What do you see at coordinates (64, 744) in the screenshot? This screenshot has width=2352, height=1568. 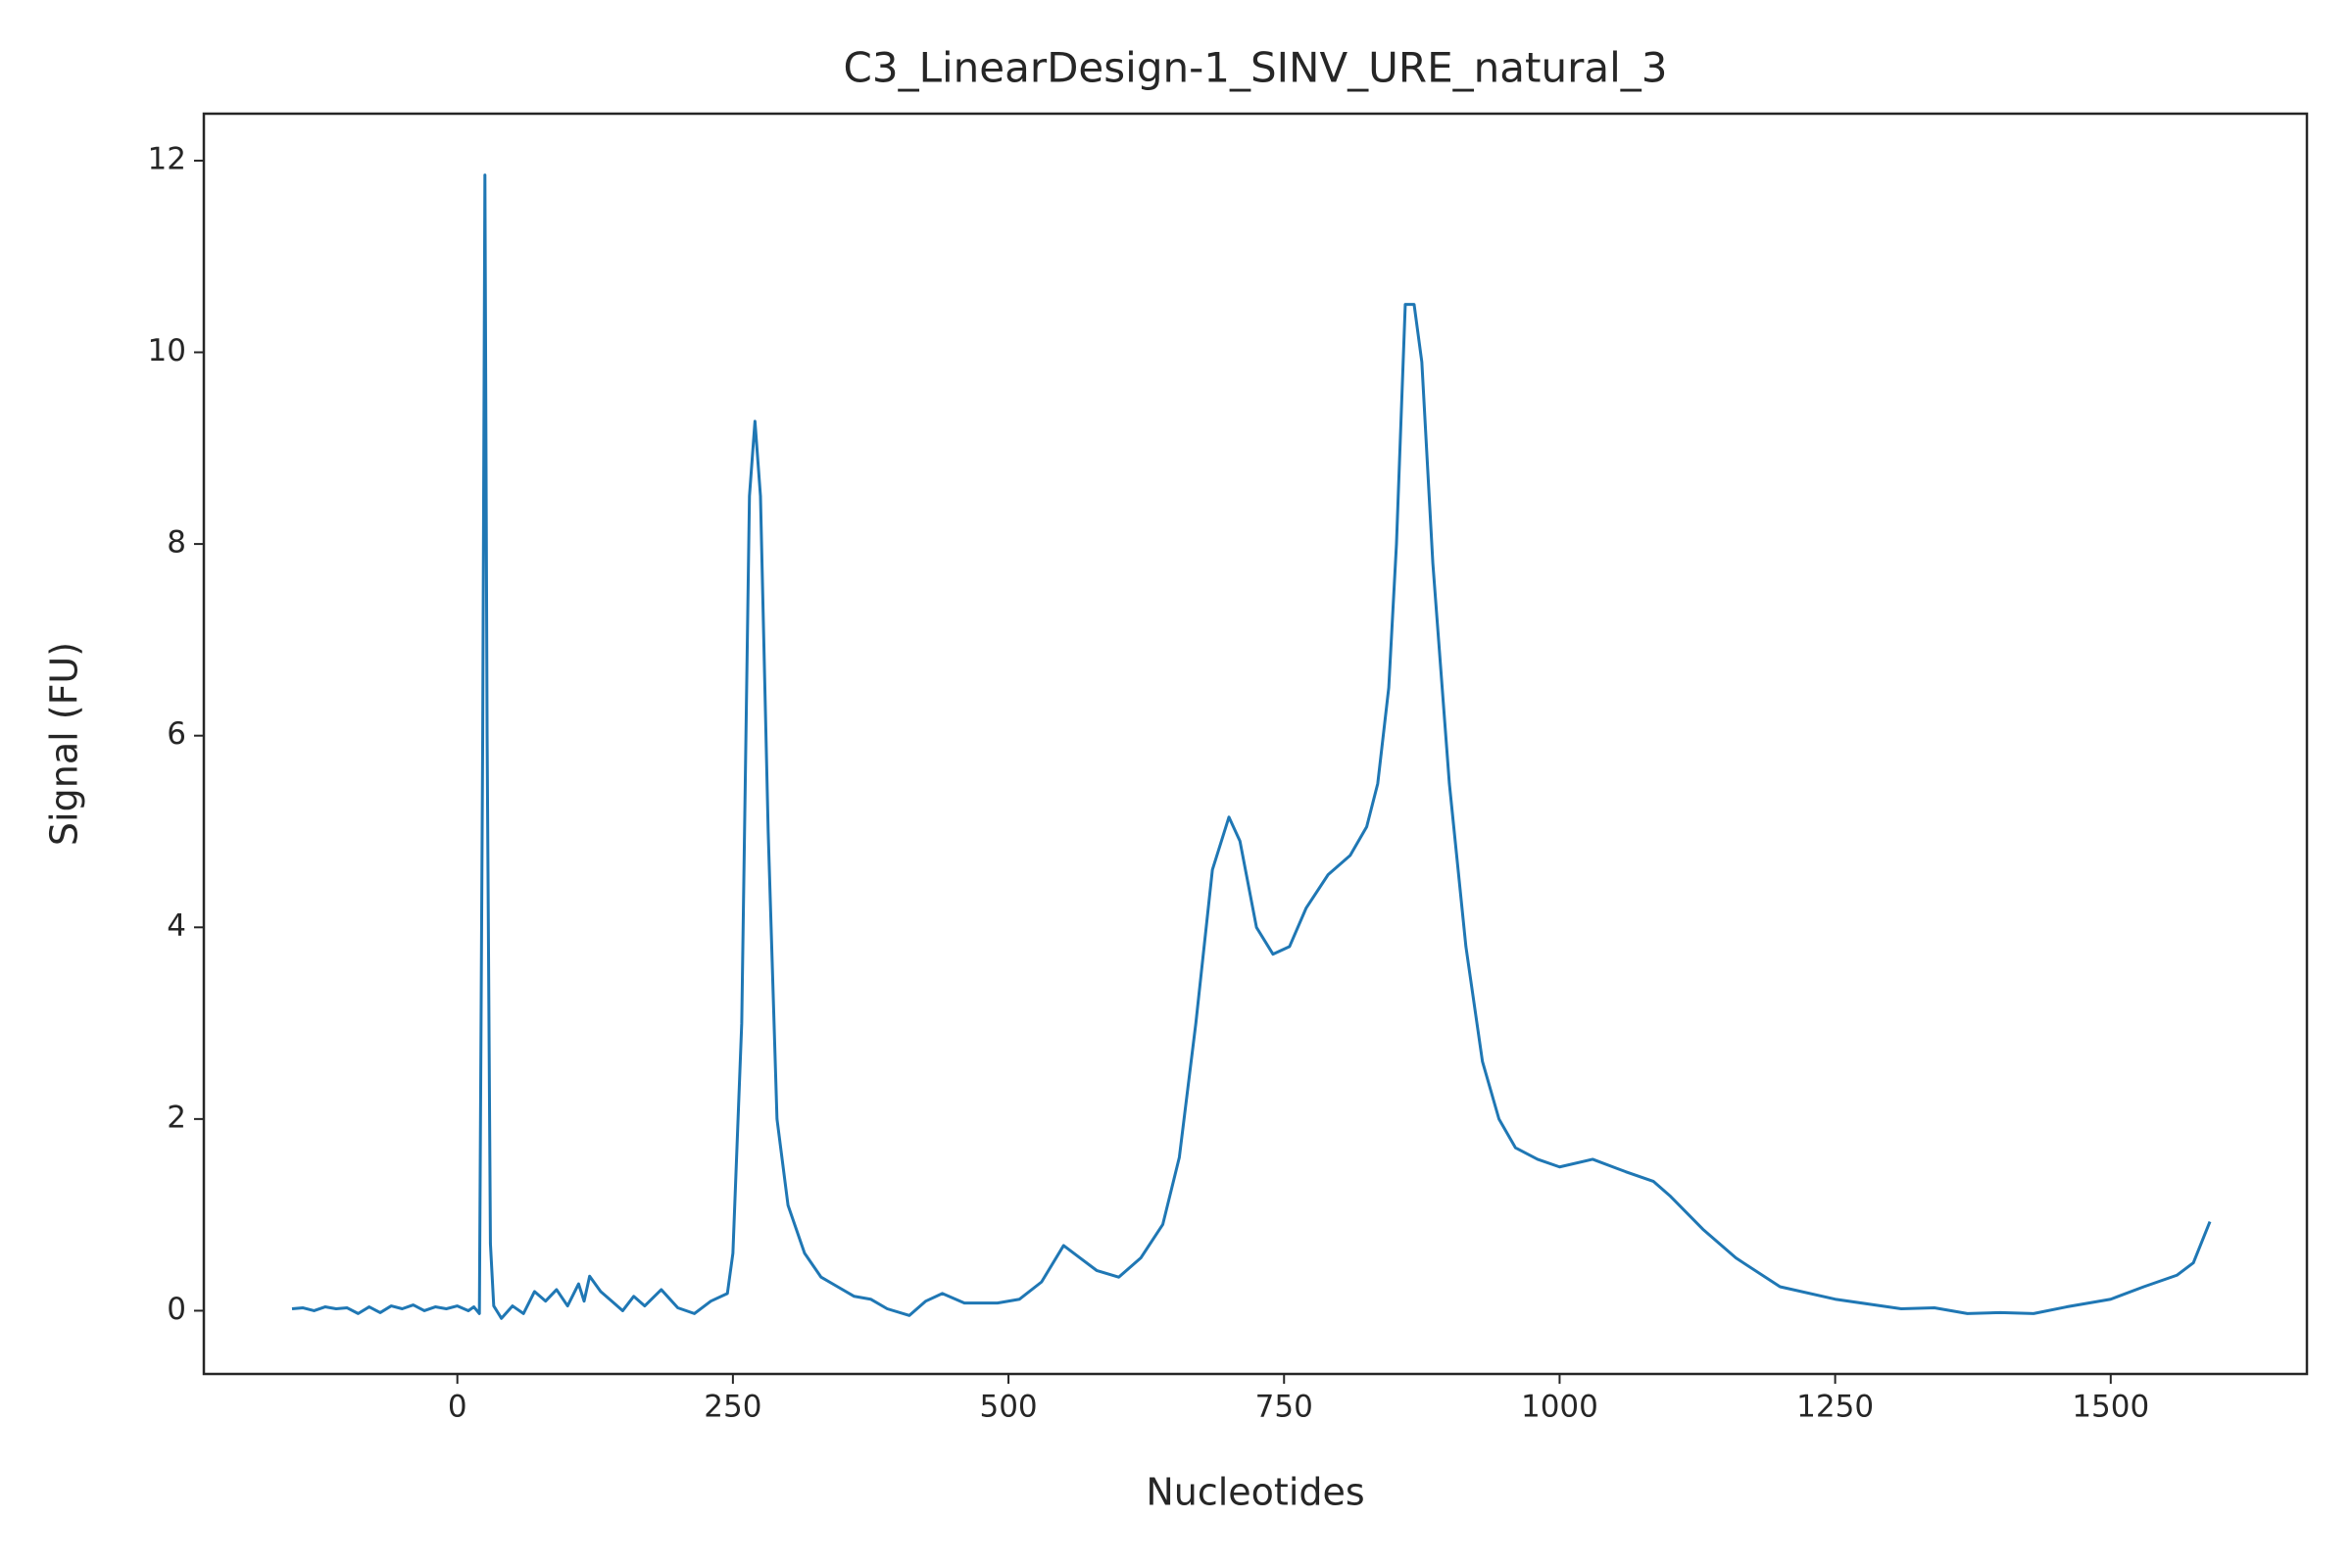 I see `y-axis-label: Signal (FU)` at bounding box center [64, 744].